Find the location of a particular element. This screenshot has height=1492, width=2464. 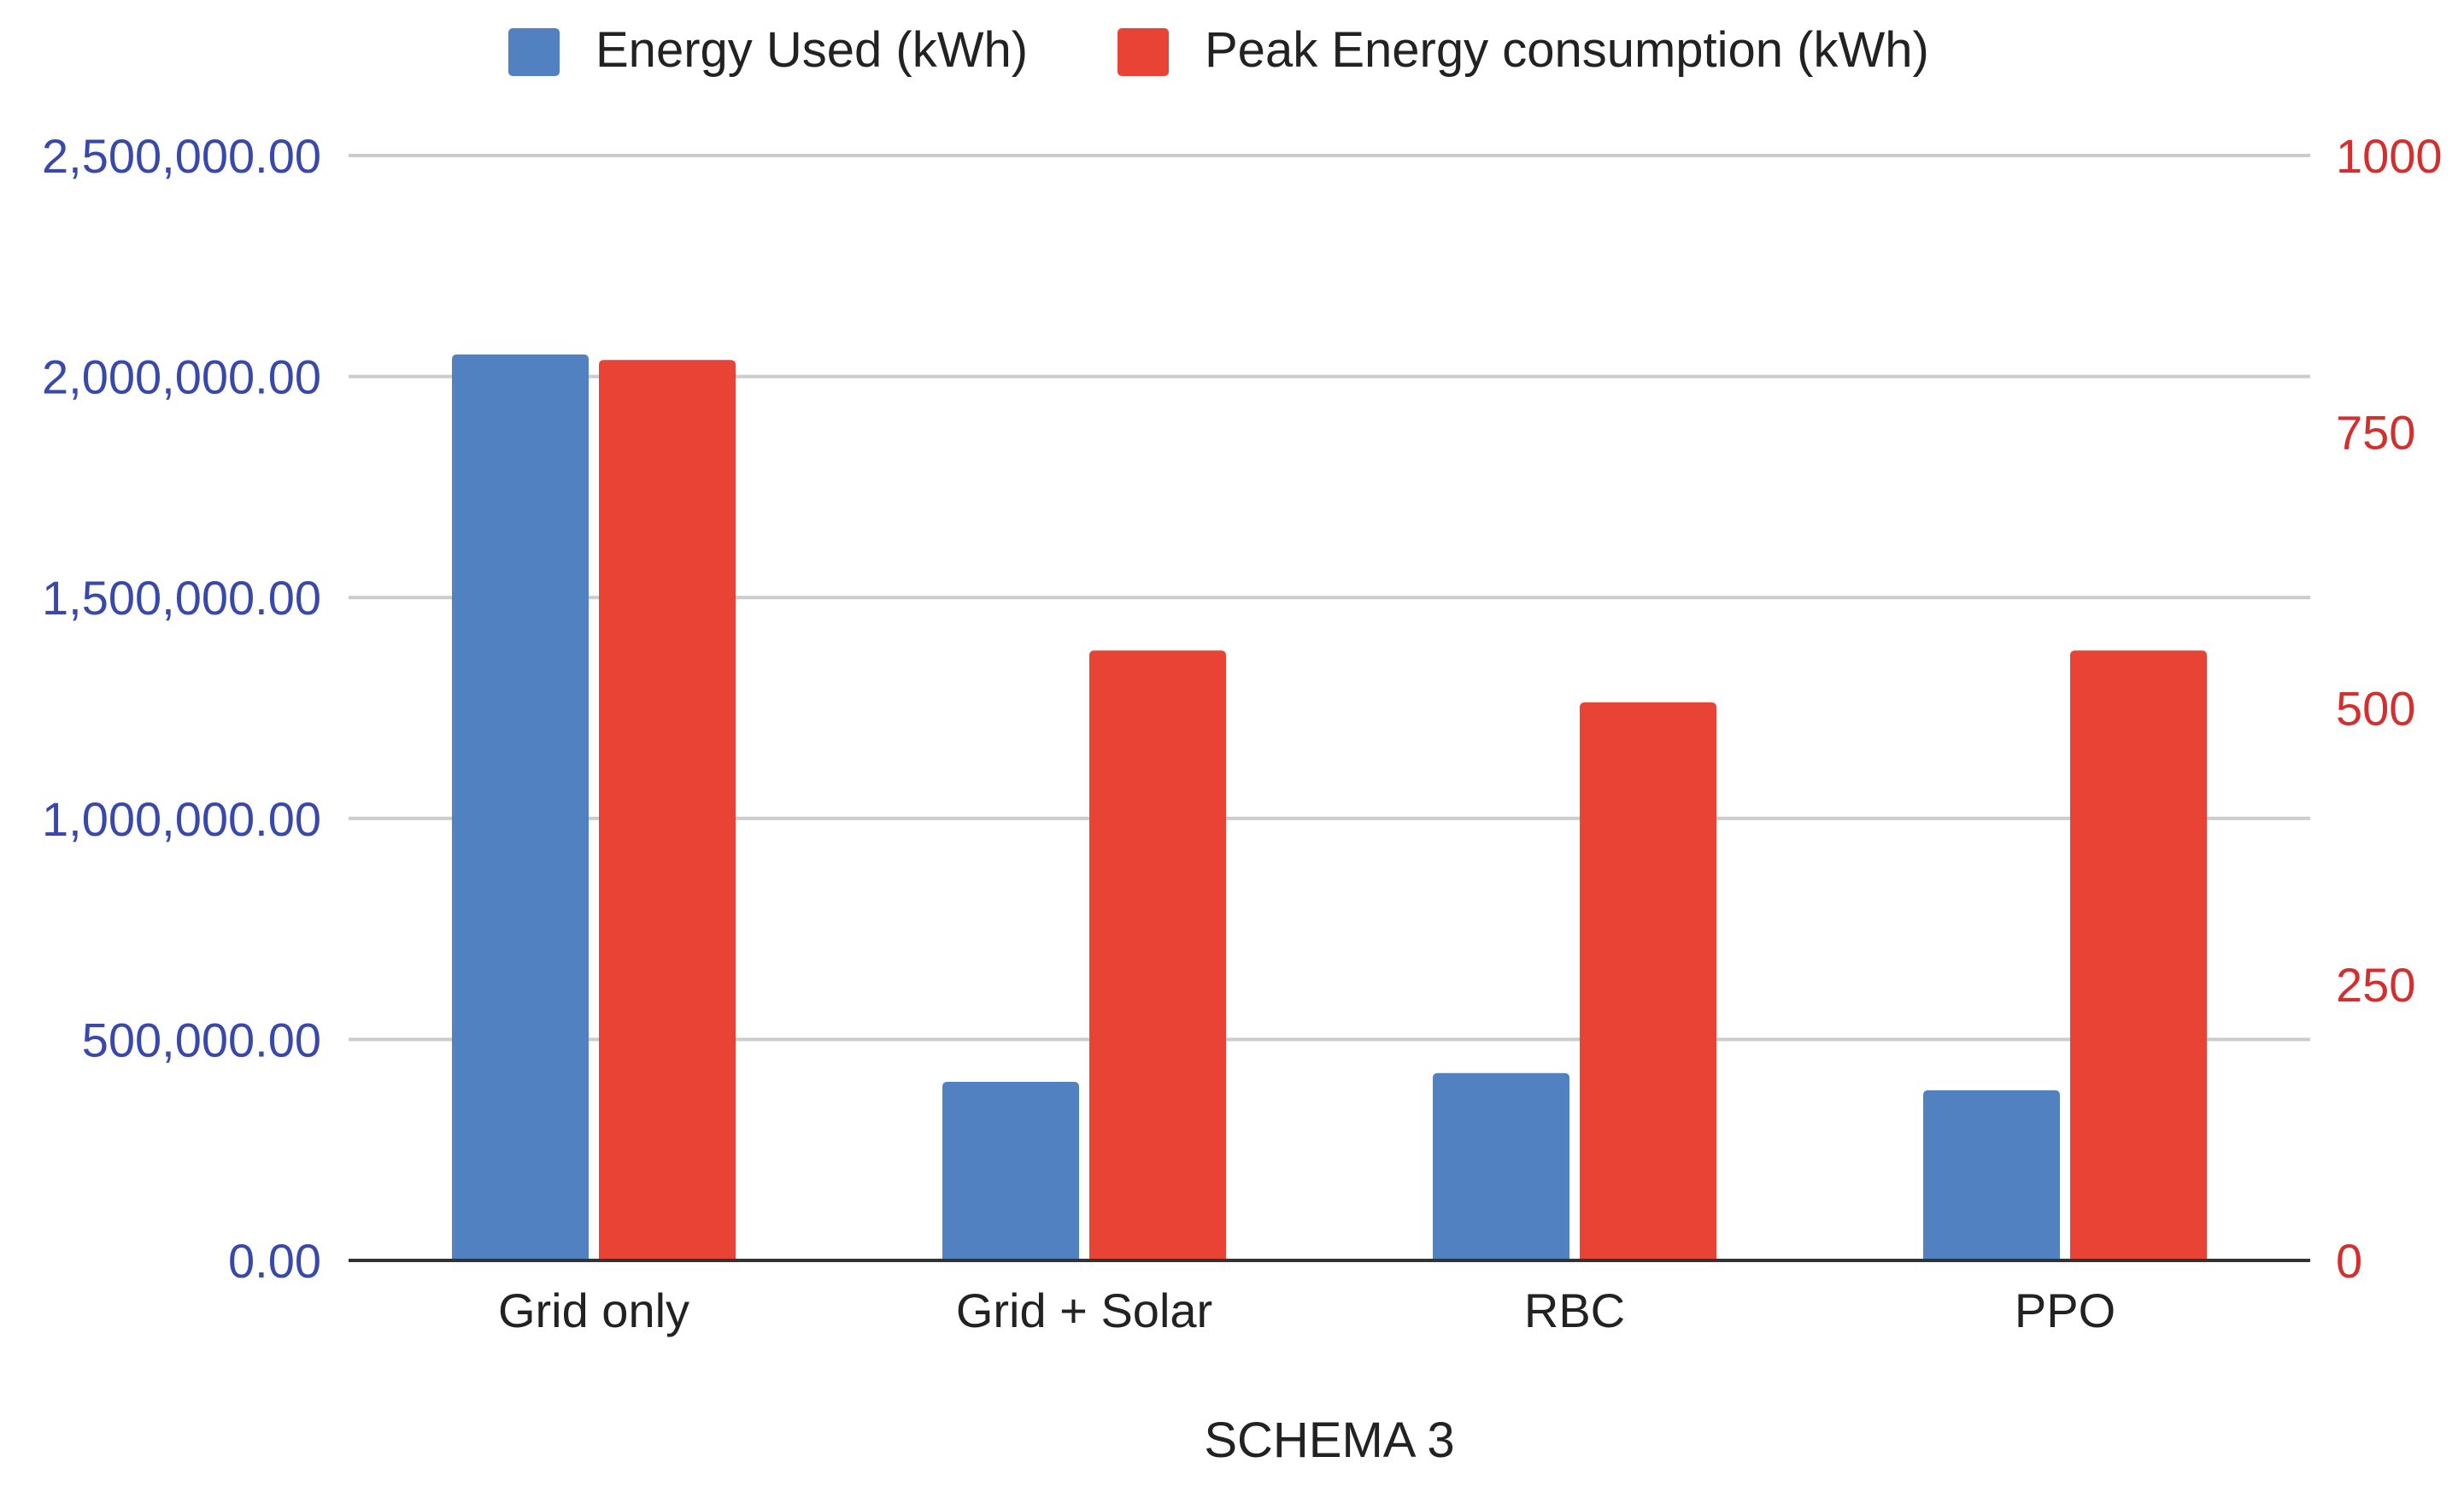

y-axis-right: 0 250 500 750 1000 is located at coordinates (2389, 708).